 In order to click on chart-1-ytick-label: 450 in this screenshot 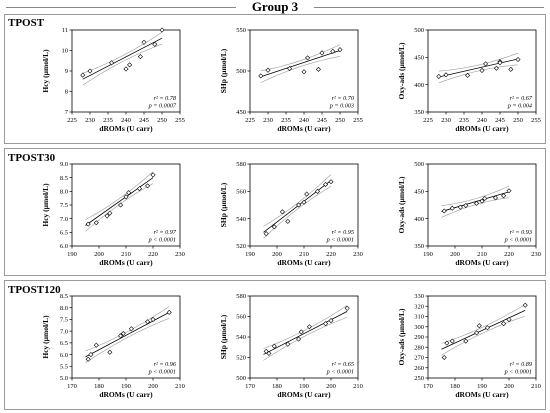, I will do `click(241, 112)`.